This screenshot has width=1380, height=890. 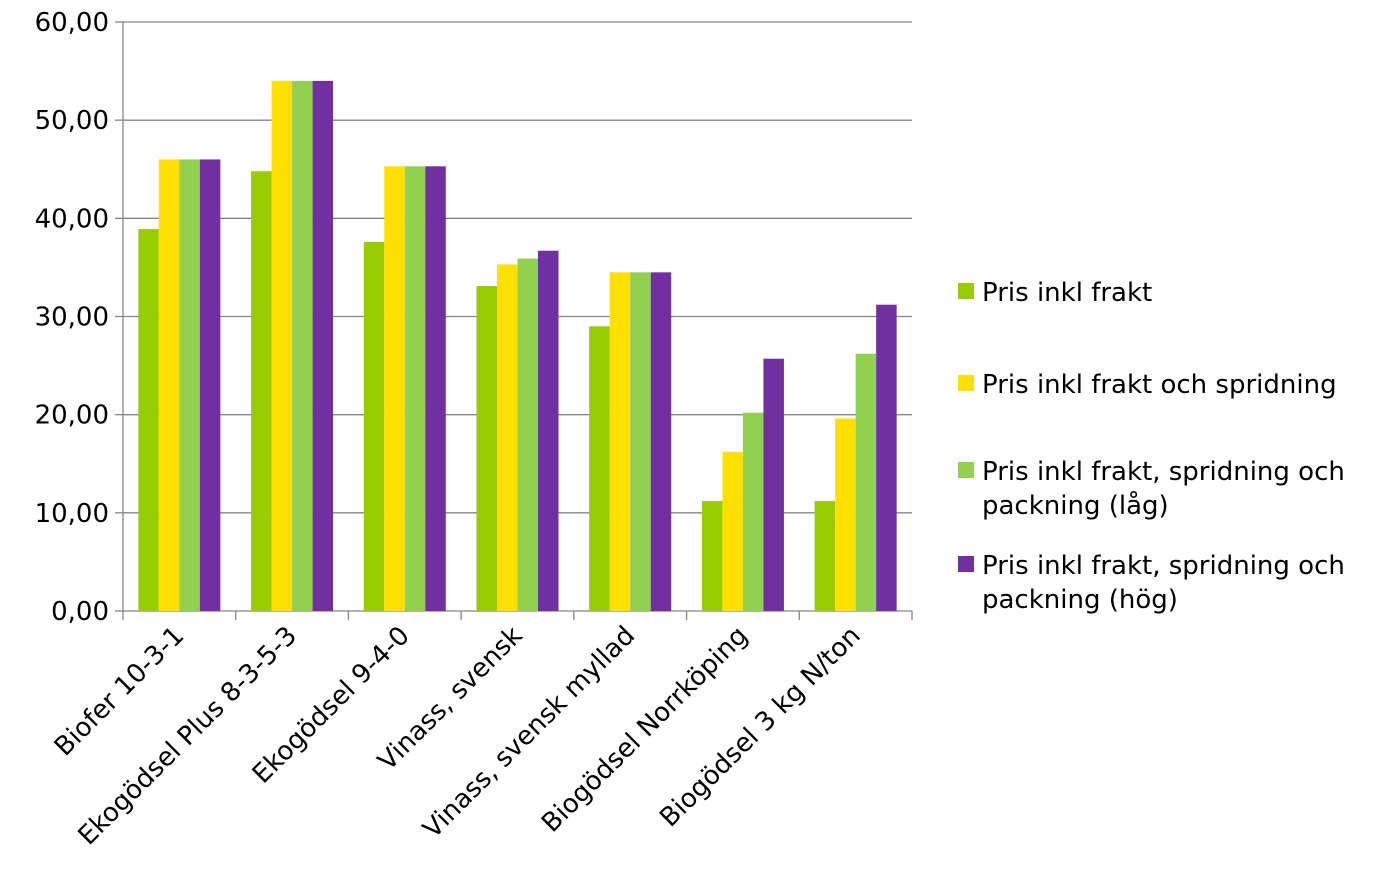 What do you see at coordinates (645, 730) in the screenshot?
I see `x-tick-label: Biogödsel Norrköping` at bounding box center [645, 730].